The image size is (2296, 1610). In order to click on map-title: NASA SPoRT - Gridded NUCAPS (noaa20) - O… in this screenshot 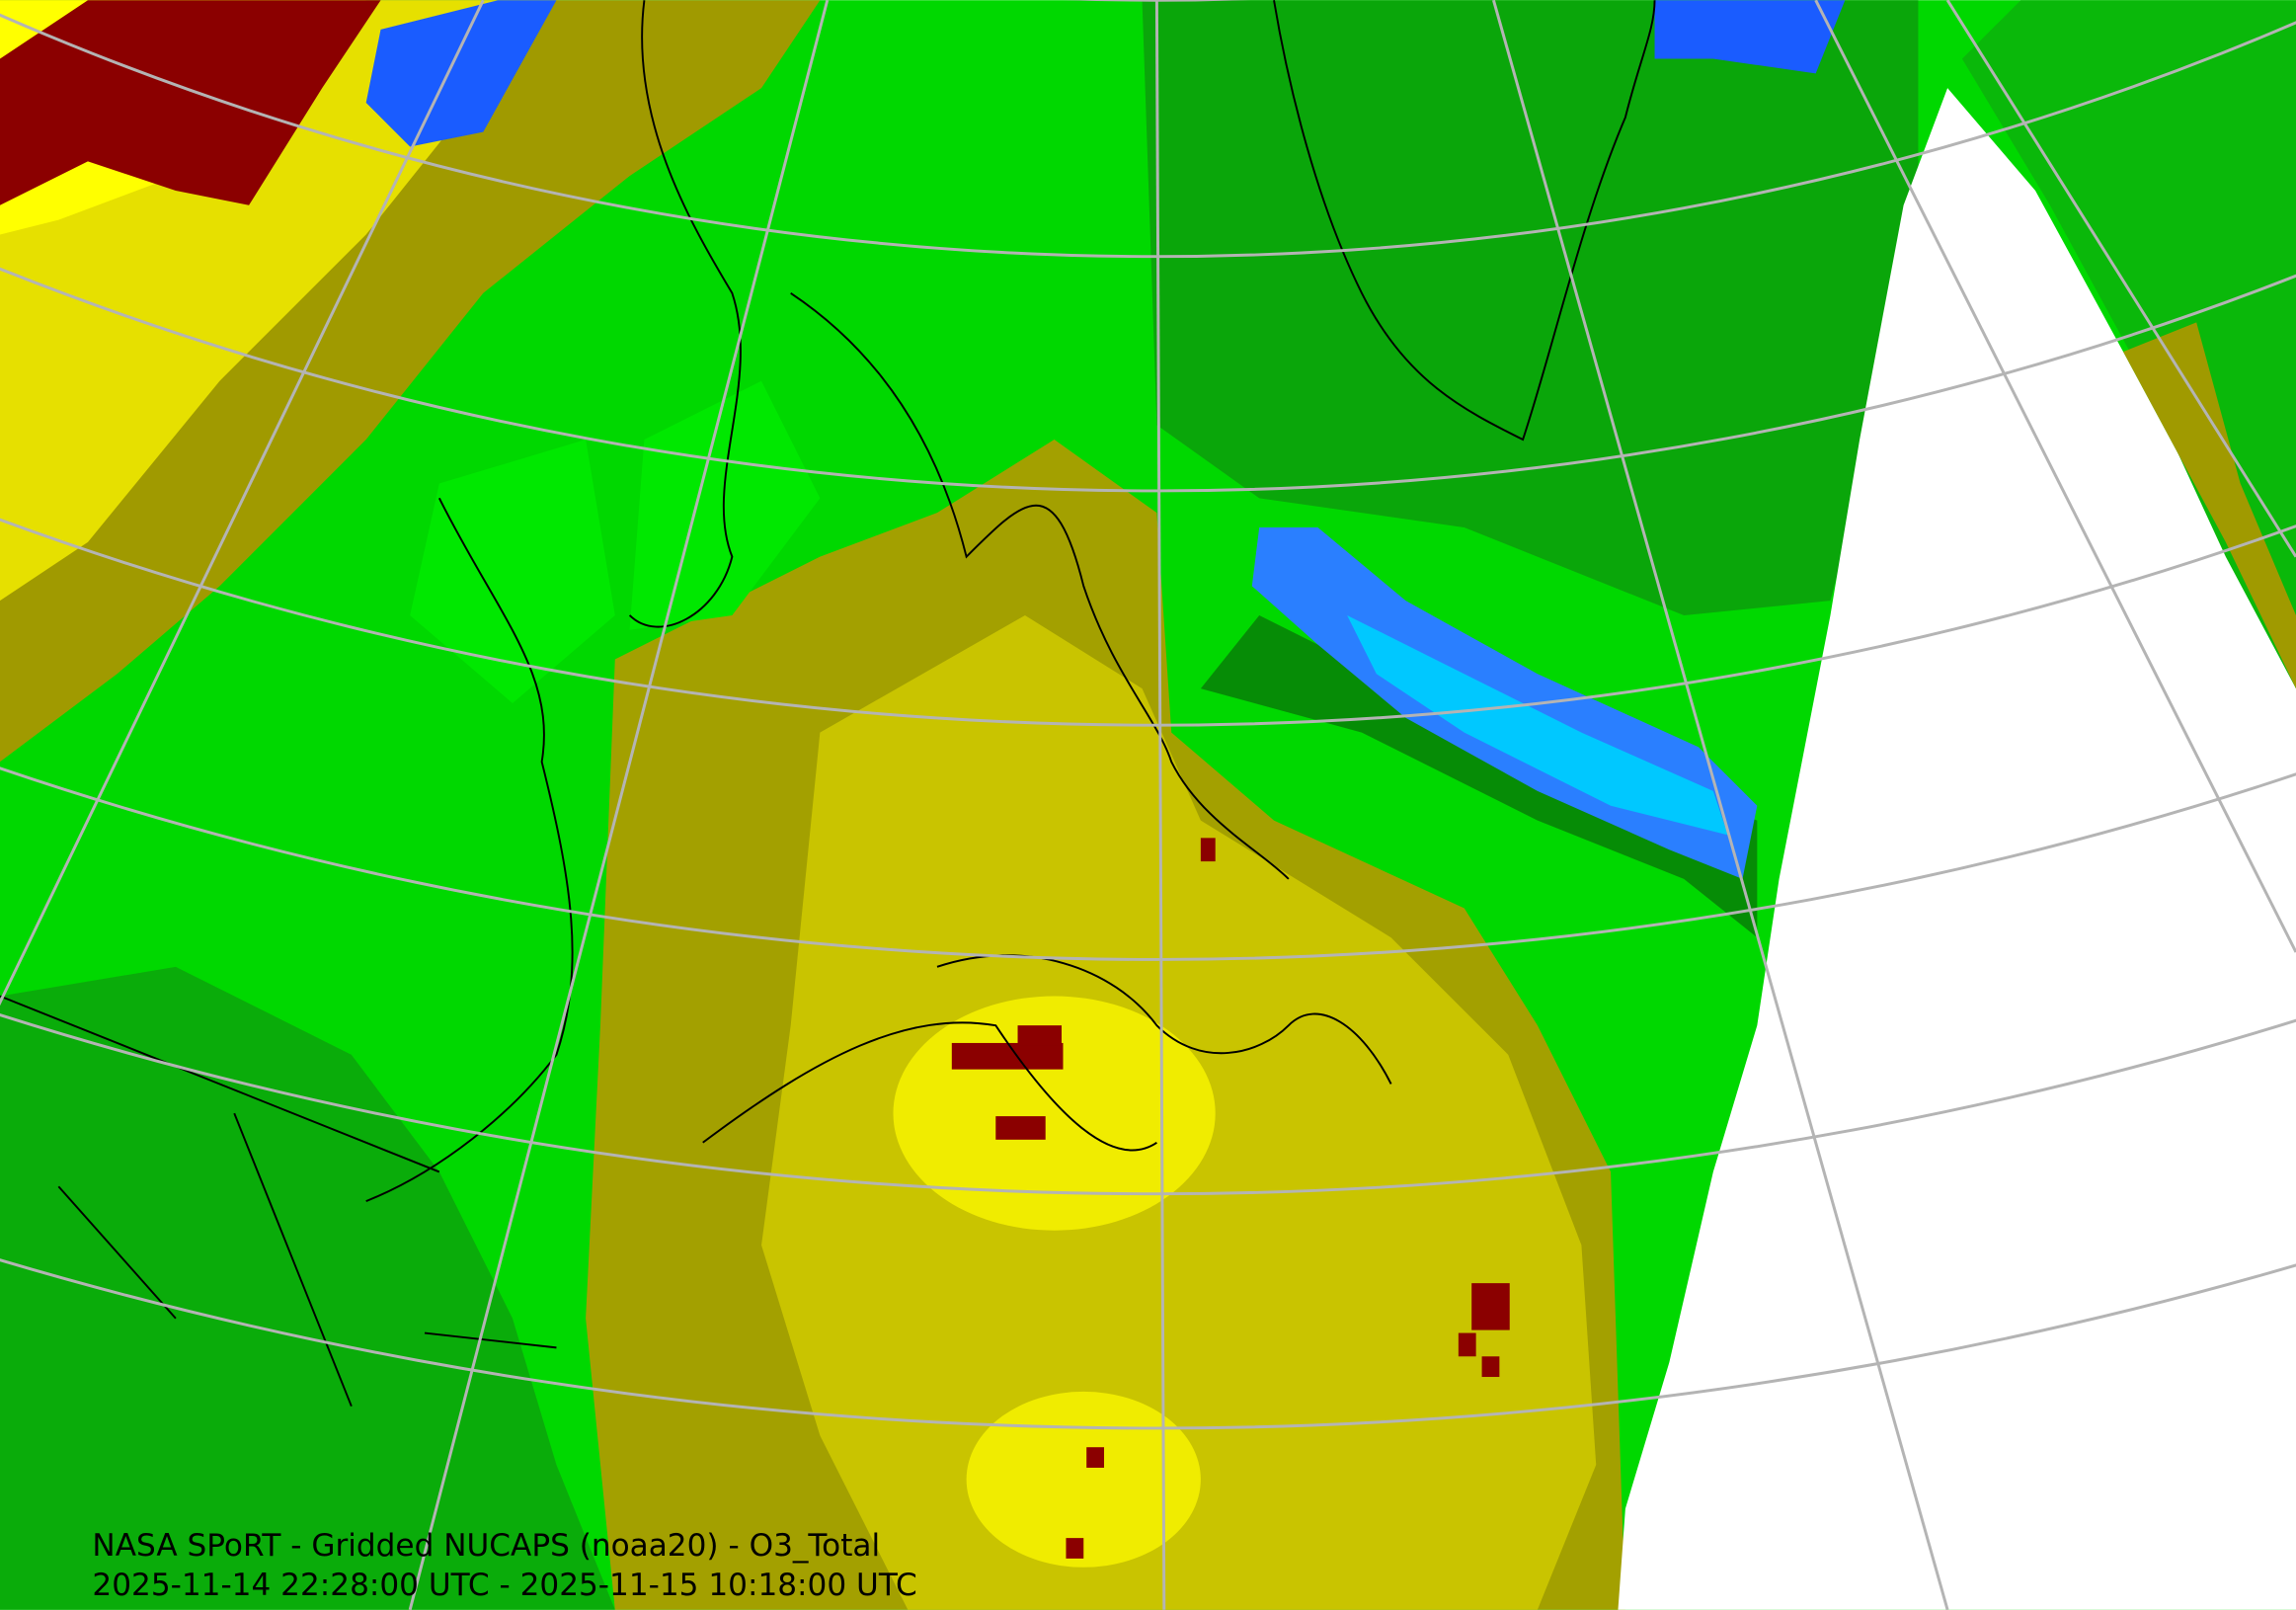, I will do `click(486, 1546)`.